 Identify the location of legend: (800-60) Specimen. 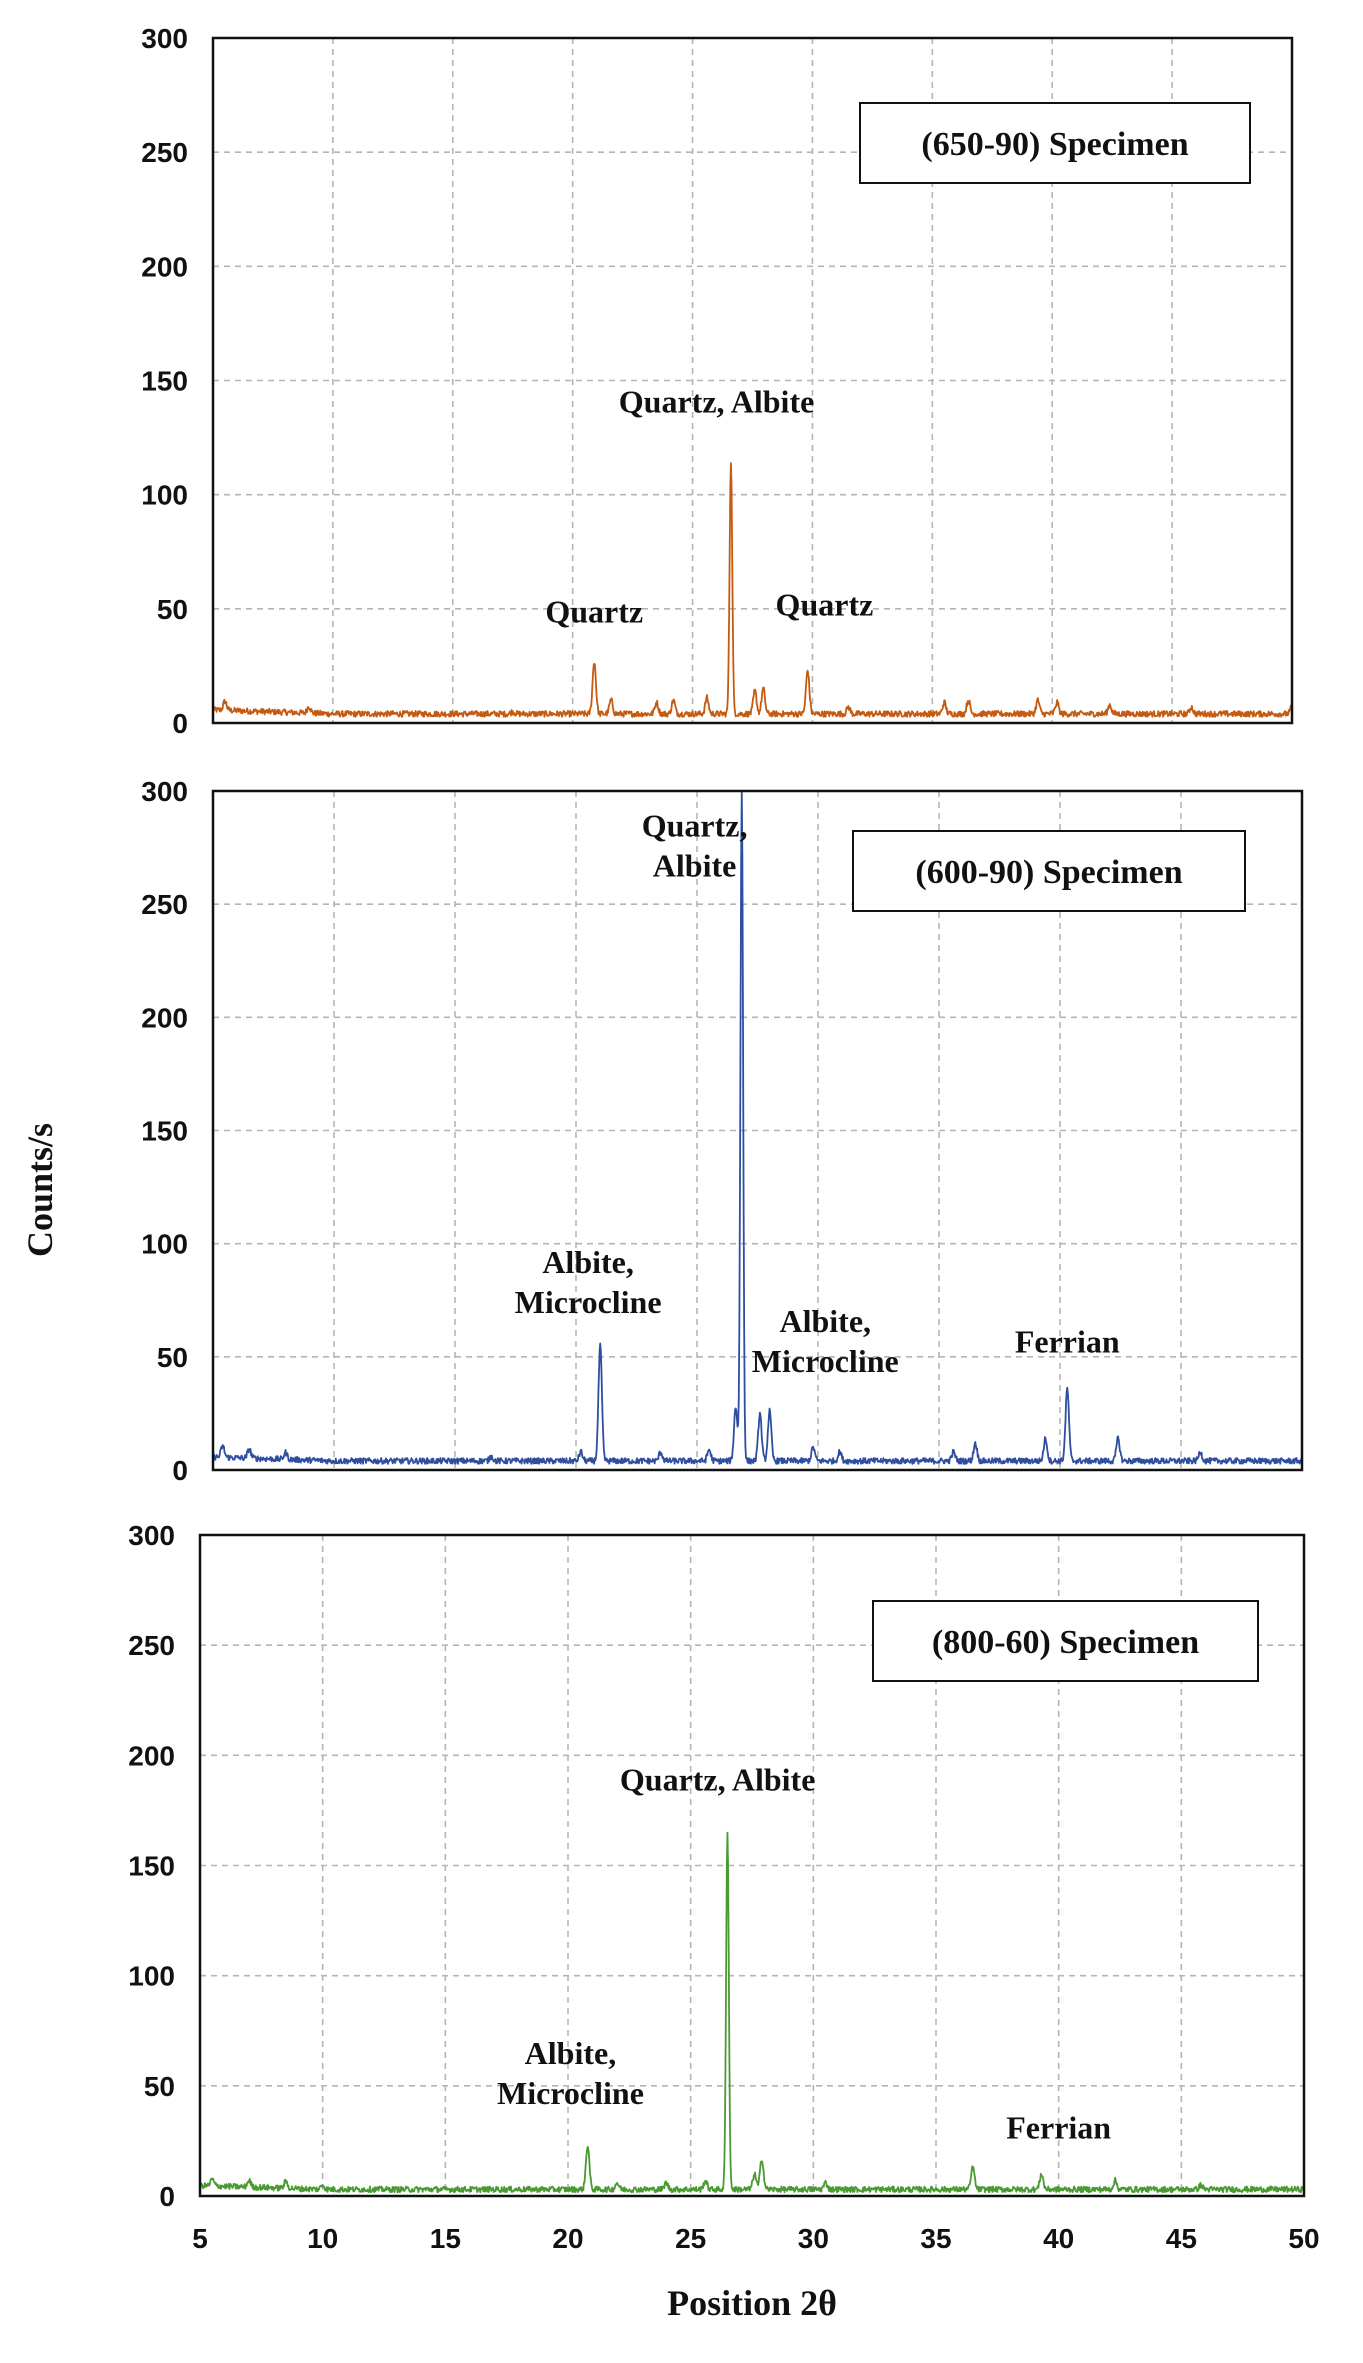
(1065, 1641).